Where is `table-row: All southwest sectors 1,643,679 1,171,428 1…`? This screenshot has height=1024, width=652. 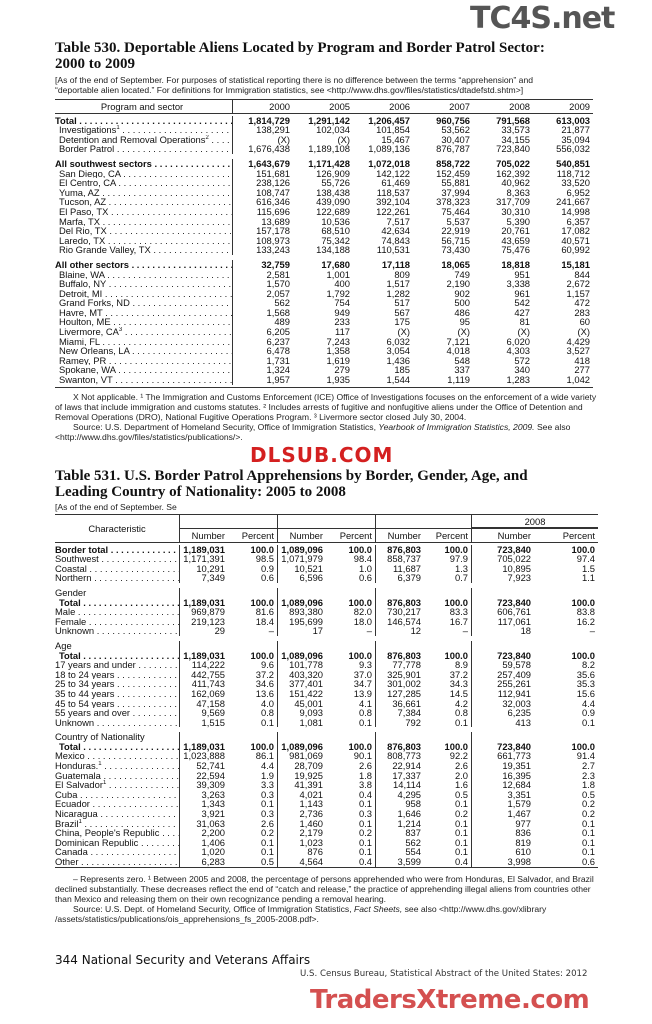
table-row: All southwest sectors 1,643,679 1,171,428 1… is located at coordinates (324, 161).